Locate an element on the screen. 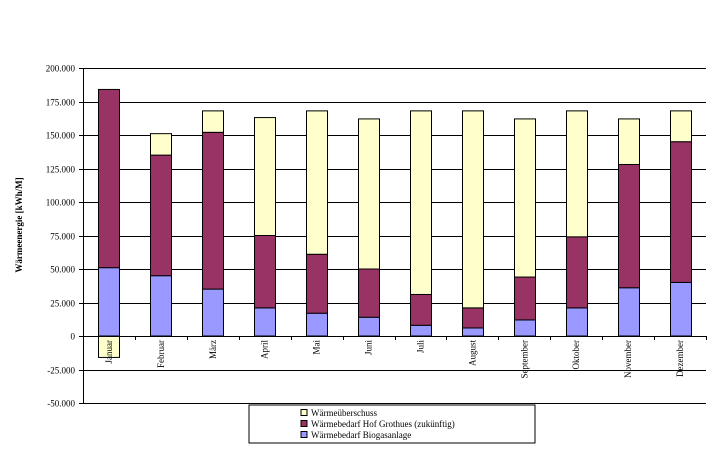 The height and width of the screenshot is (449, 719). x-tick-label: Dezember is located at coordinates (680, 358).